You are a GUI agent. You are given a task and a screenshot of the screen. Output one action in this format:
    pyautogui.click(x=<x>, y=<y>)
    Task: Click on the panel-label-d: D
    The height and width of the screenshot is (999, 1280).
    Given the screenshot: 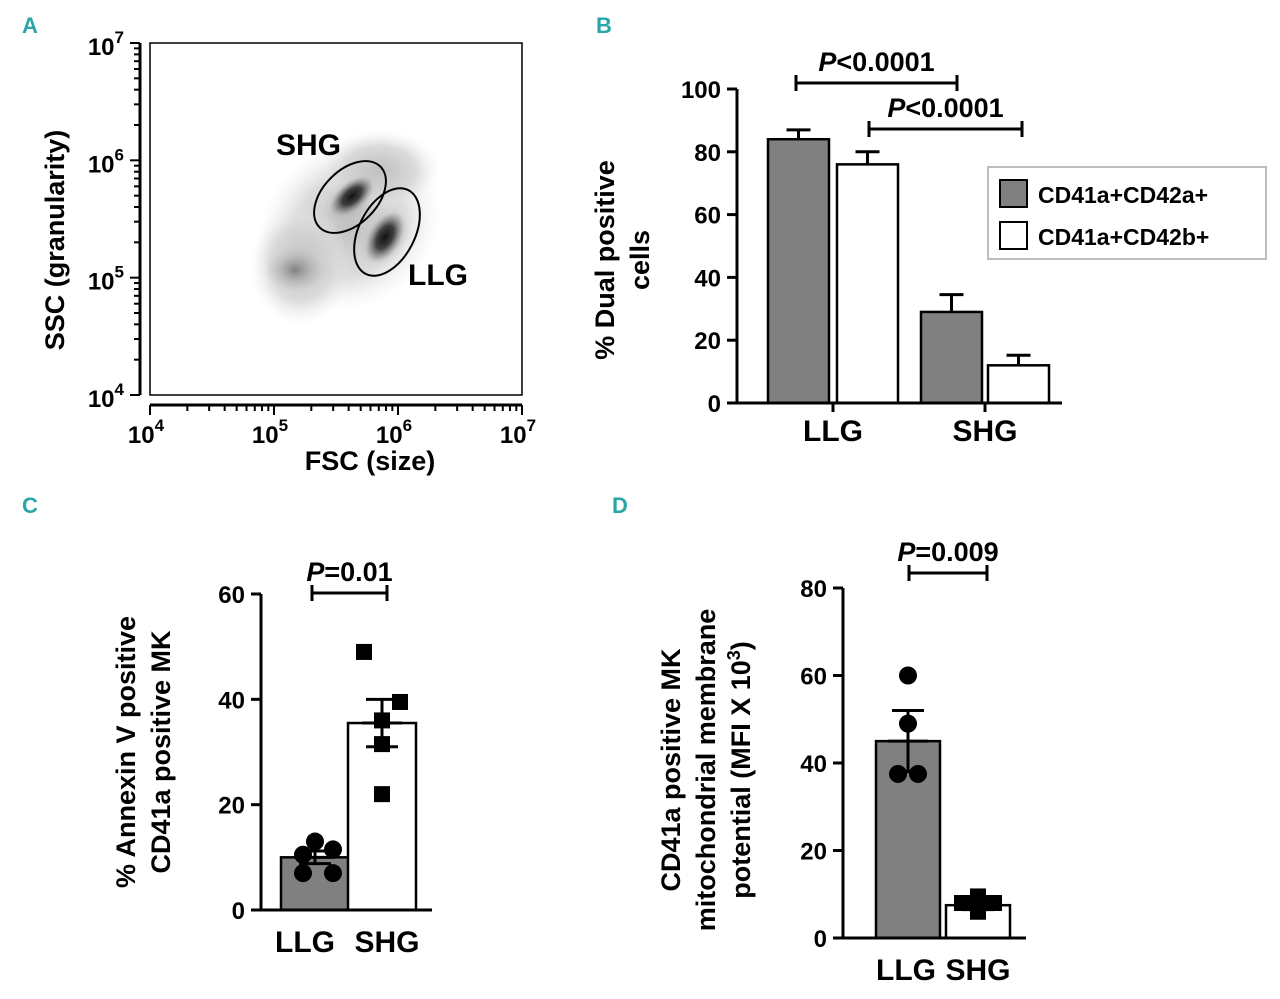 What is the action you would take?
    pyautogui.click(x=620, y=505)
    